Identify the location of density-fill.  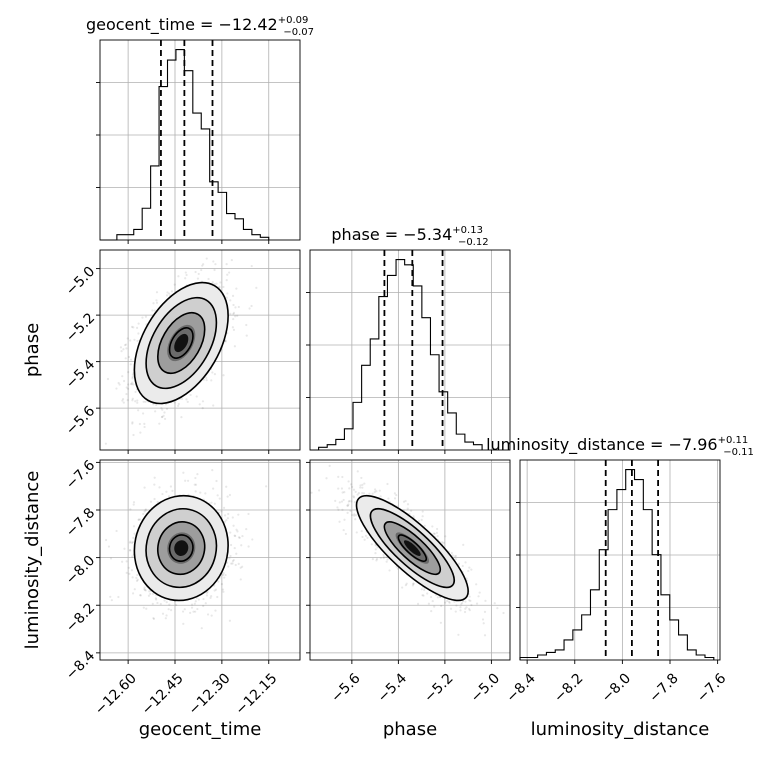
(412, 548).